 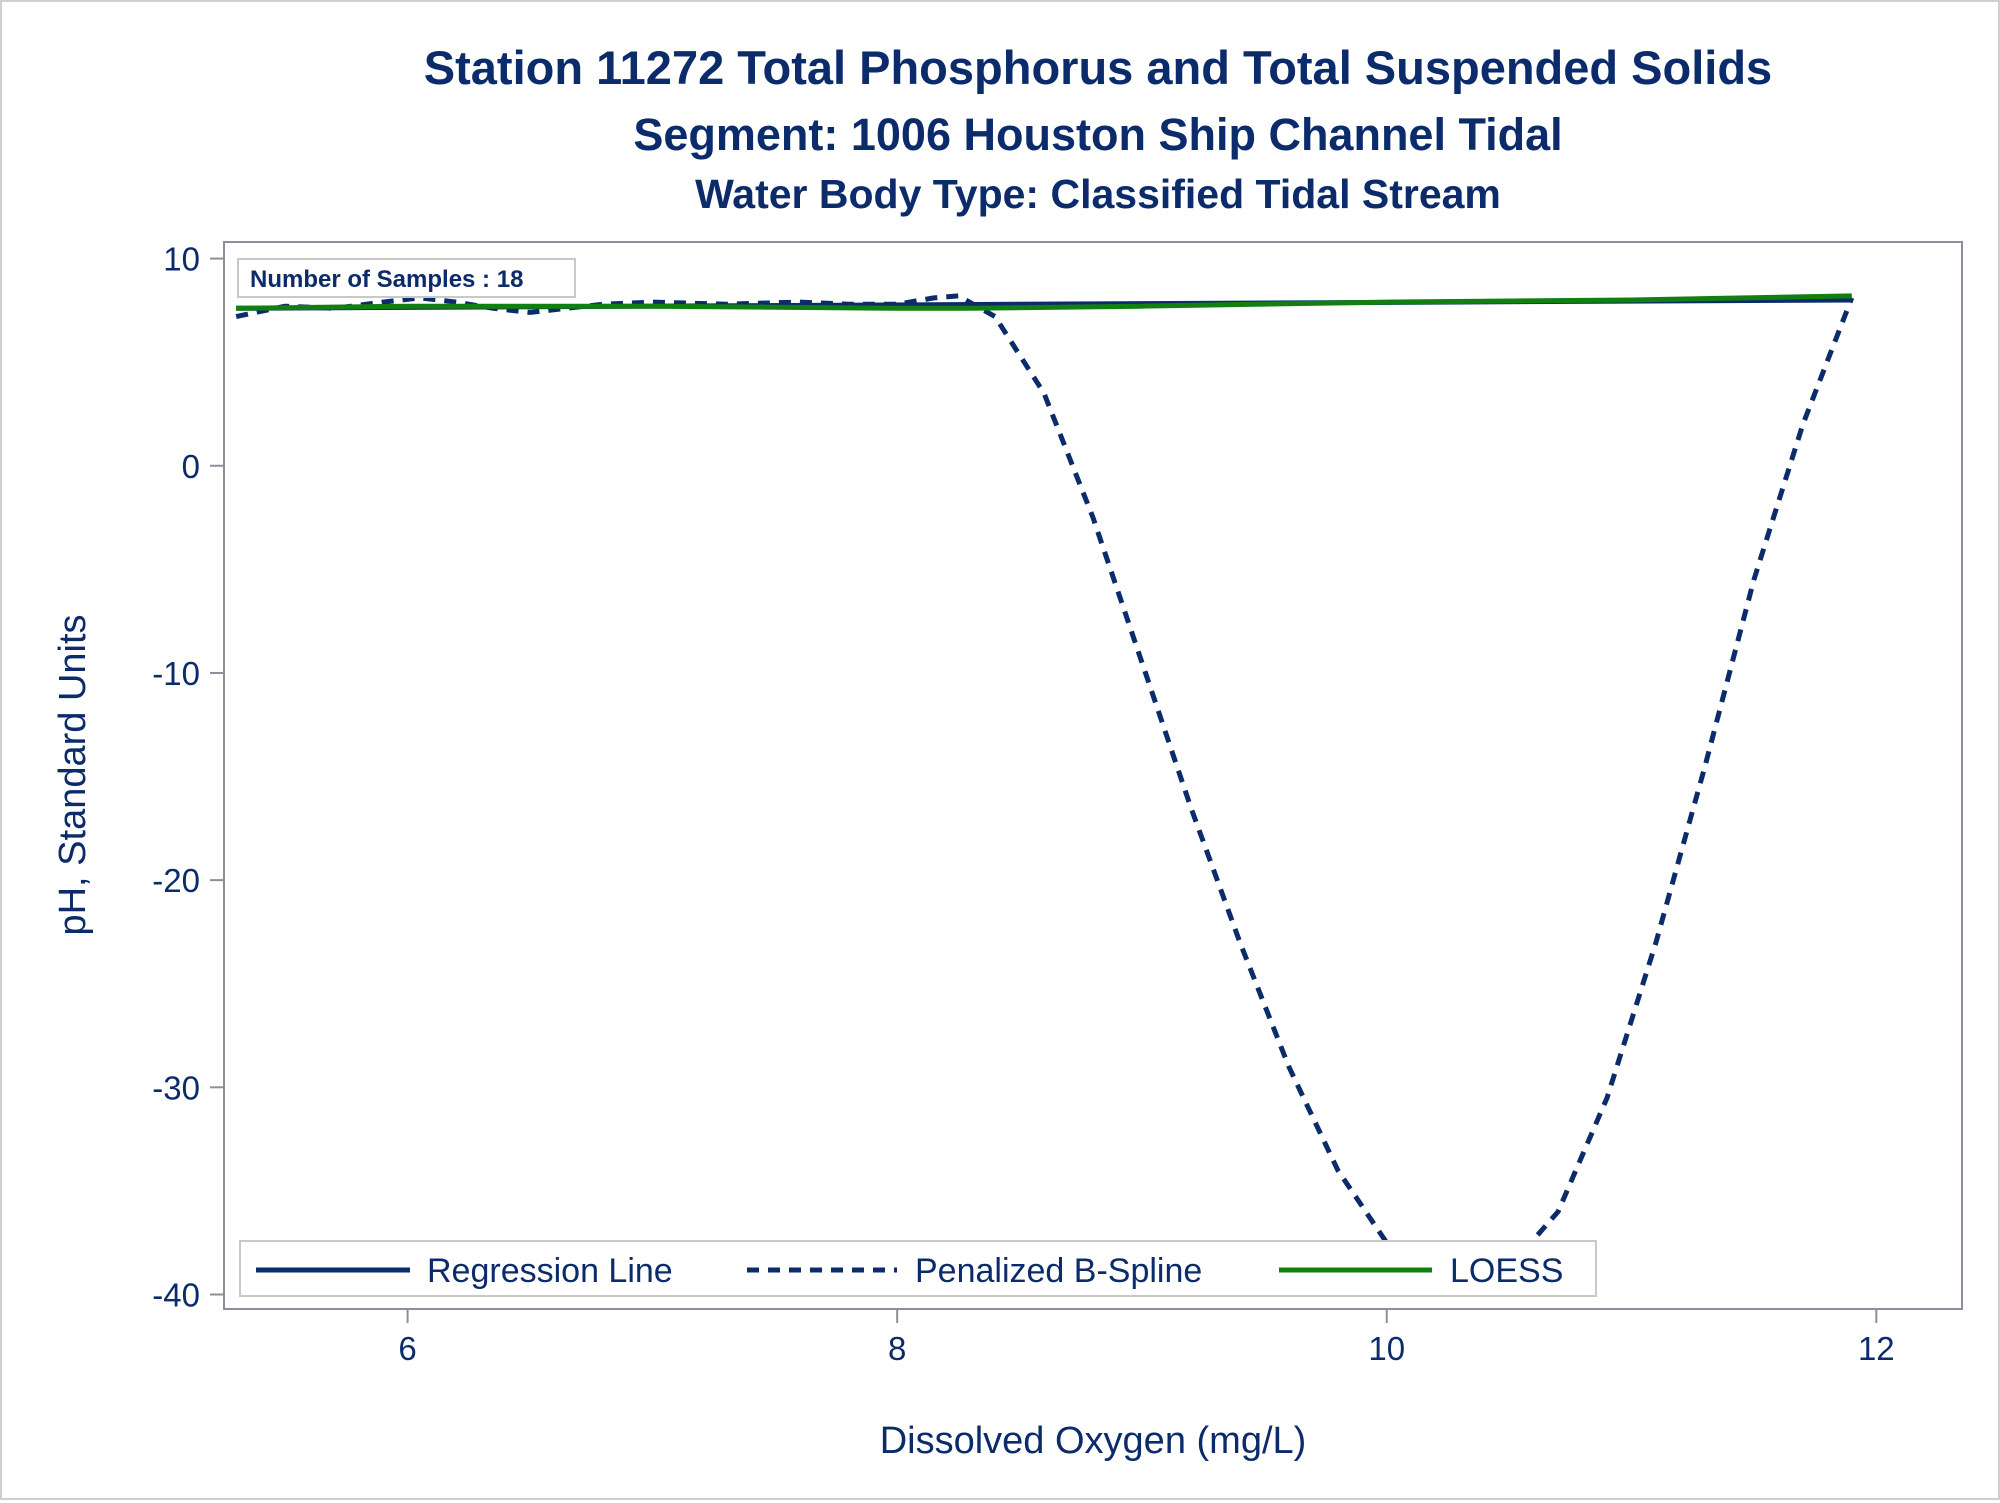 I want to click on x-tick-label: 10, so click(x=1386, y=1348).